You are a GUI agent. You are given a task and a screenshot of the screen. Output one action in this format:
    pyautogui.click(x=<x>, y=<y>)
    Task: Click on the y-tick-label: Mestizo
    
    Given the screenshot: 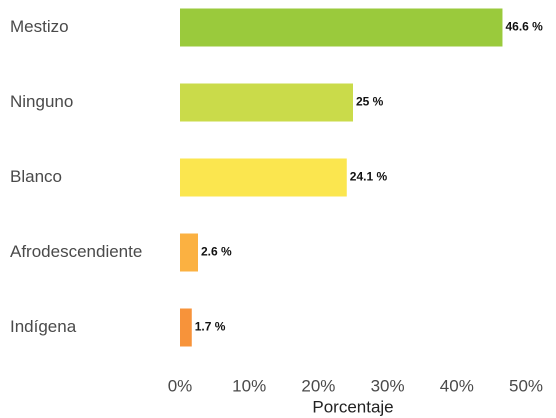 What is the action you would take?
    pyautogui.click(x=39, y=26)
    